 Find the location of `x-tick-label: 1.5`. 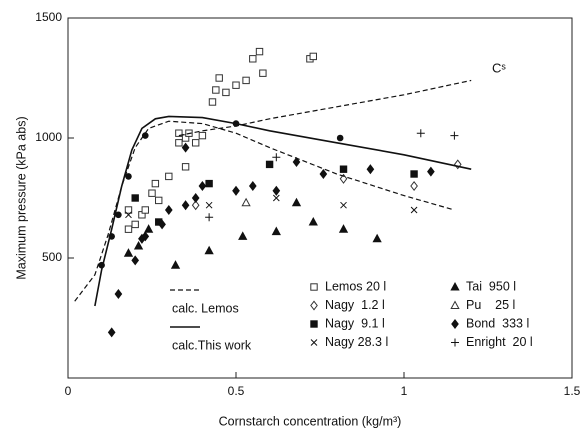

x-tick-label: 1.5 is located at coordinates (572, 391).